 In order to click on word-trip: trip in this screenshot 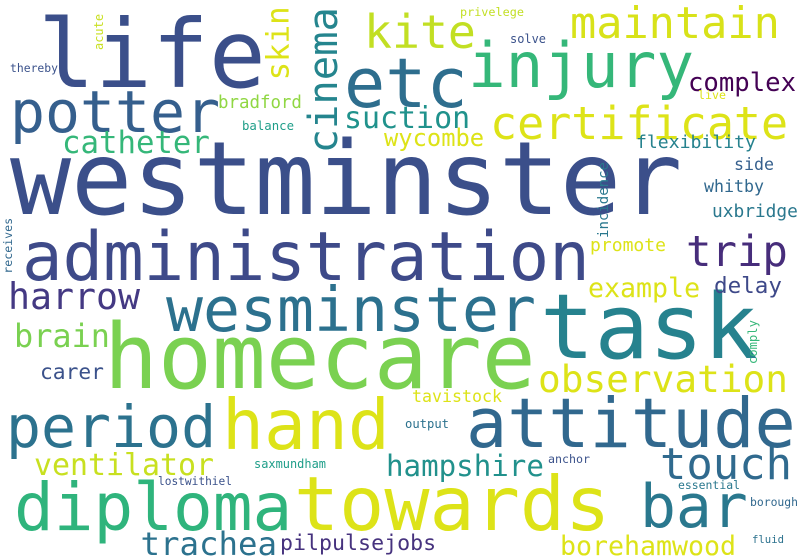, I will do `click(737, 251)`.